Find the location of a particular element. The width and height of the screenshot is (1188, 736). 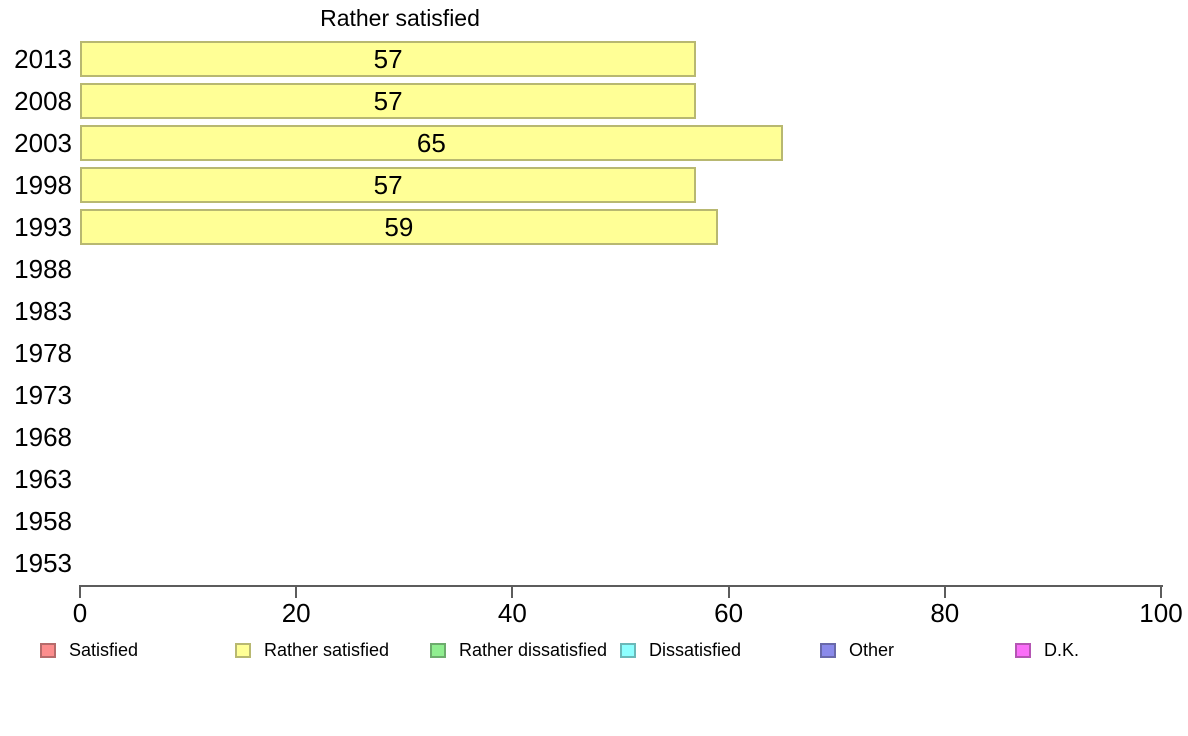

chart-row: 1983 is located at coordinates (594, 311).